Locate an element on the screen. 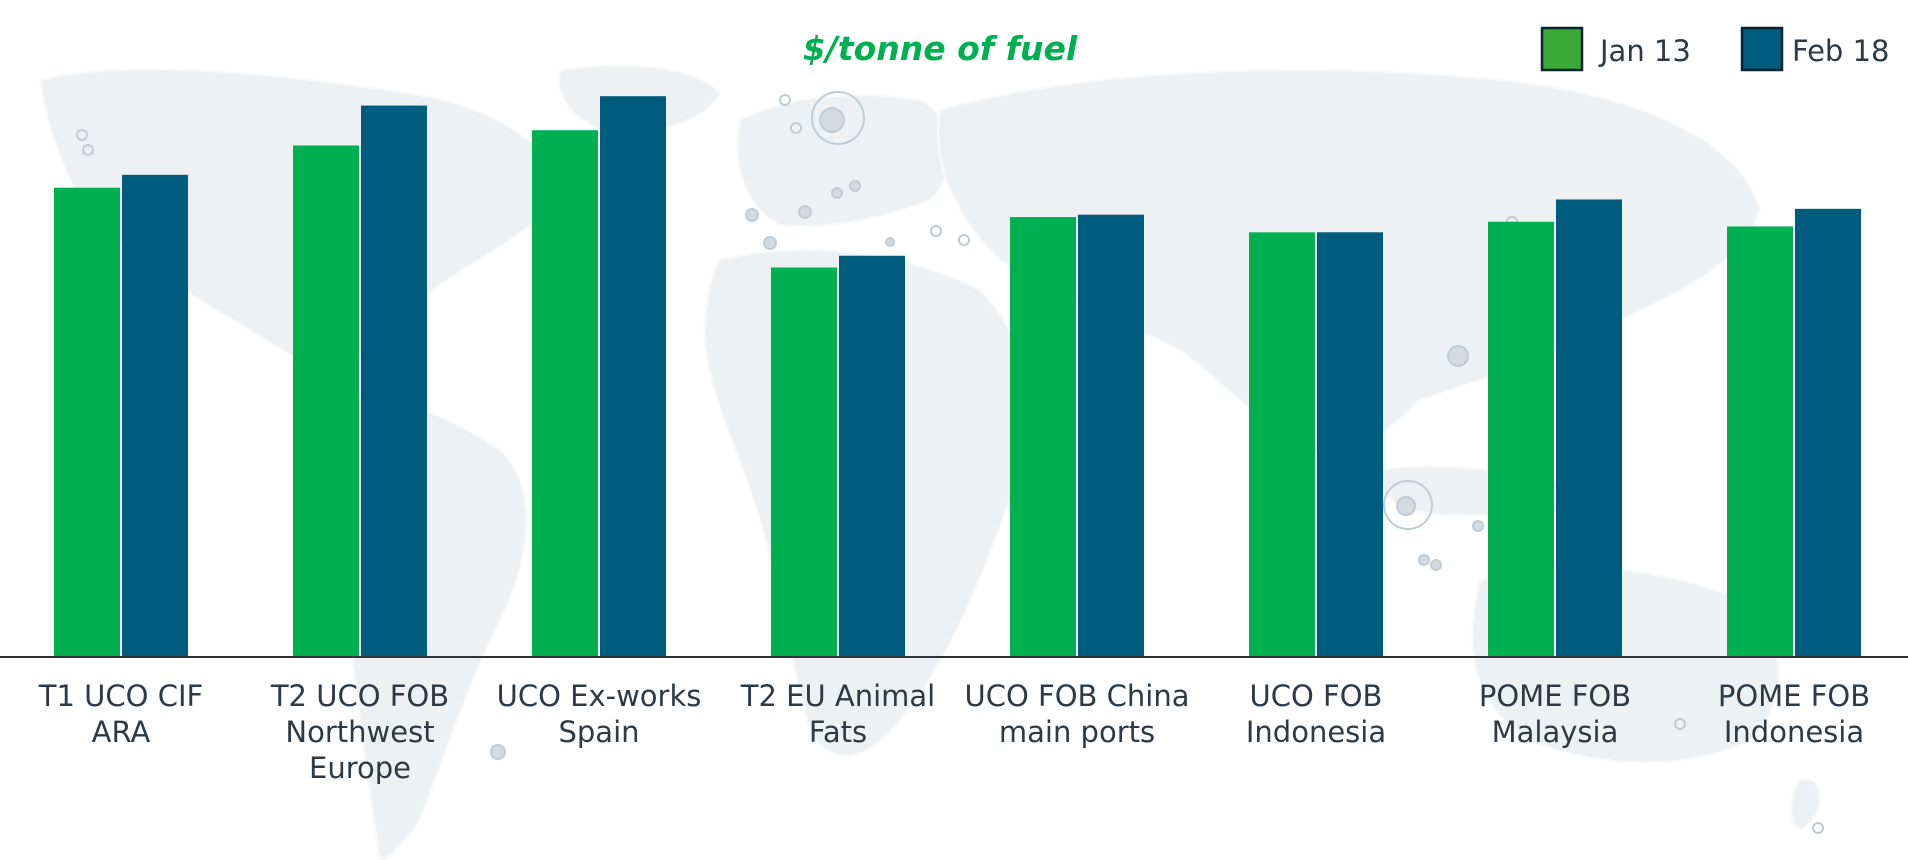 The width and height of the screenshot is (1908, 860). x-tick-label-line: Northwest is located at coordinates (359, 732).